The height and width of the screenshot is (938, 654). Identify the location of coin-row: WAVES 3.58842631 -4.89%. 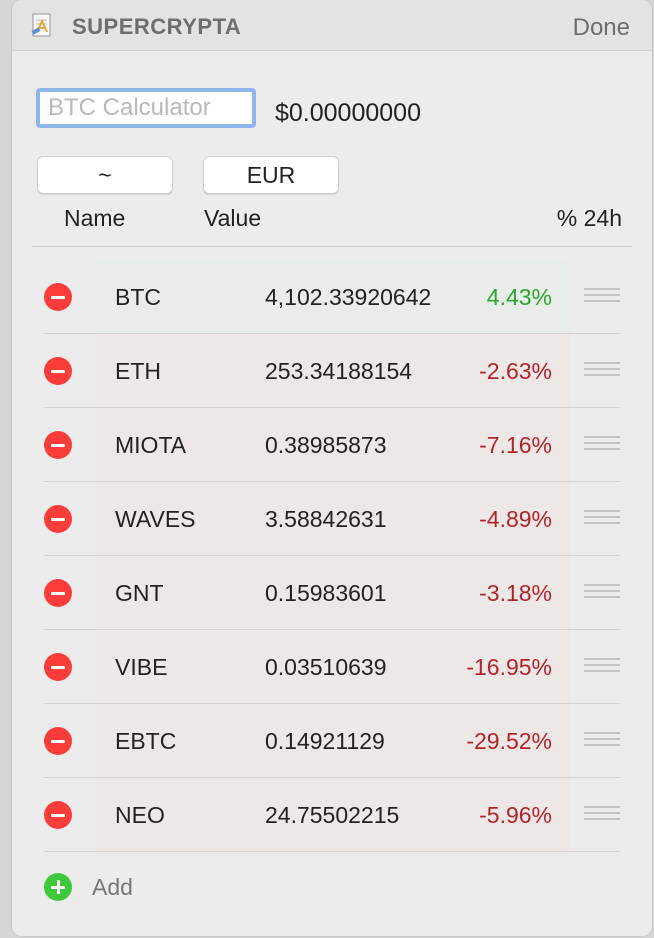
(332, 519).